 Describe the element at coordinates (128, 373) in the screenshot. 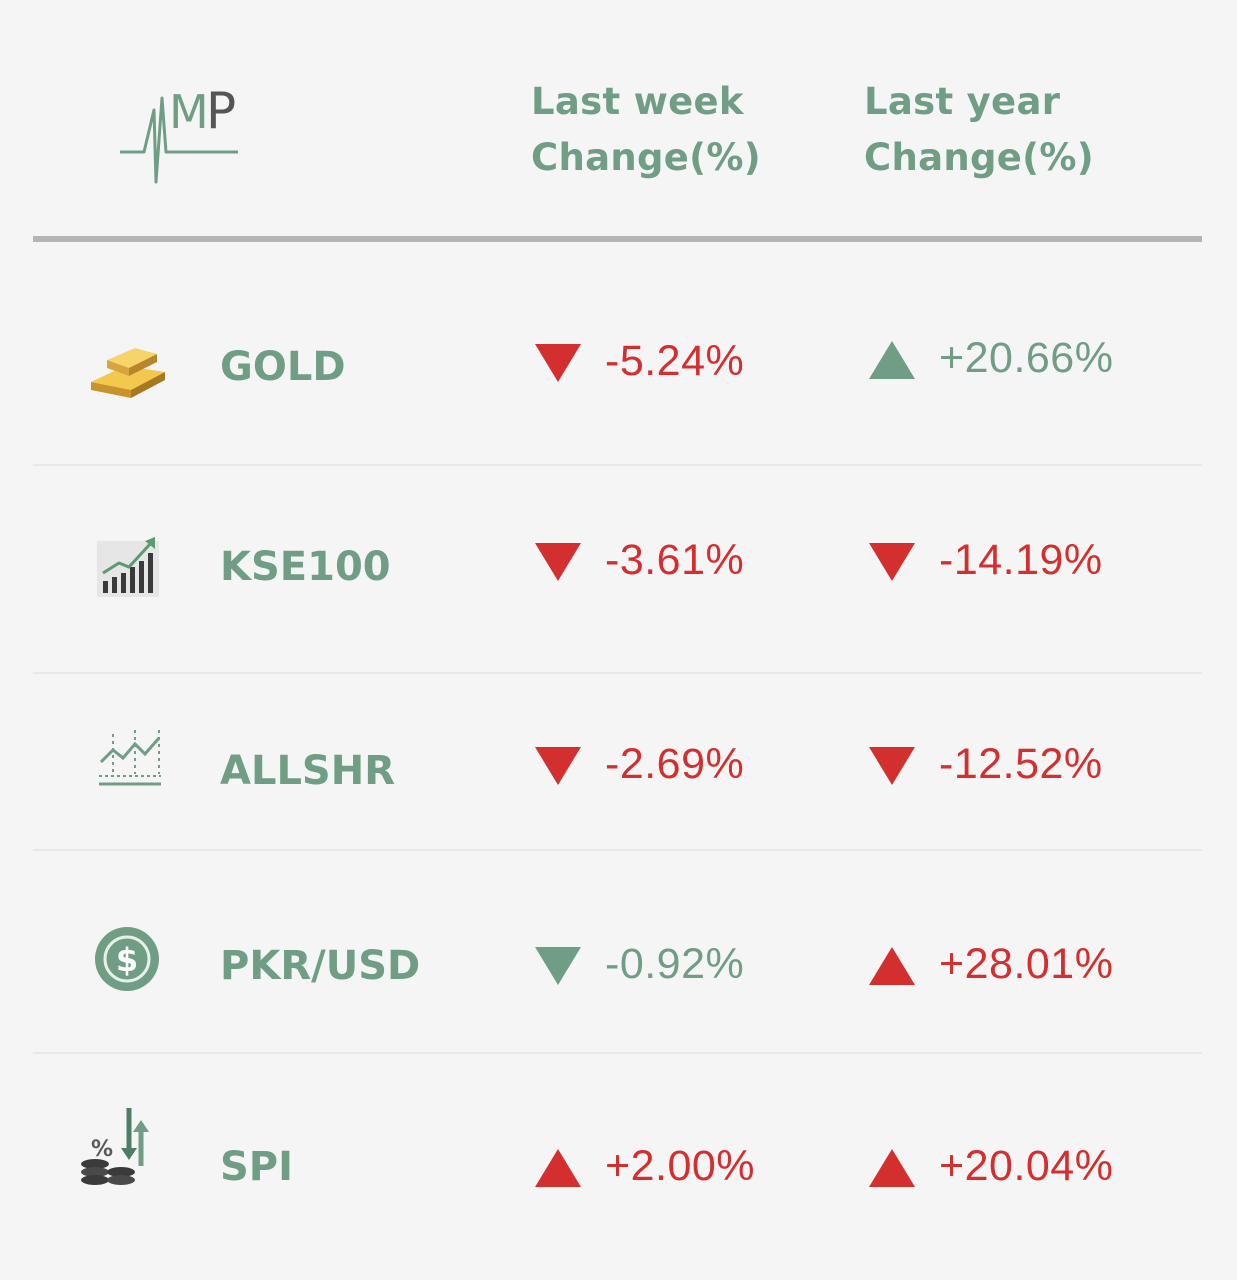

I see `gold-bar-icon` at that location.